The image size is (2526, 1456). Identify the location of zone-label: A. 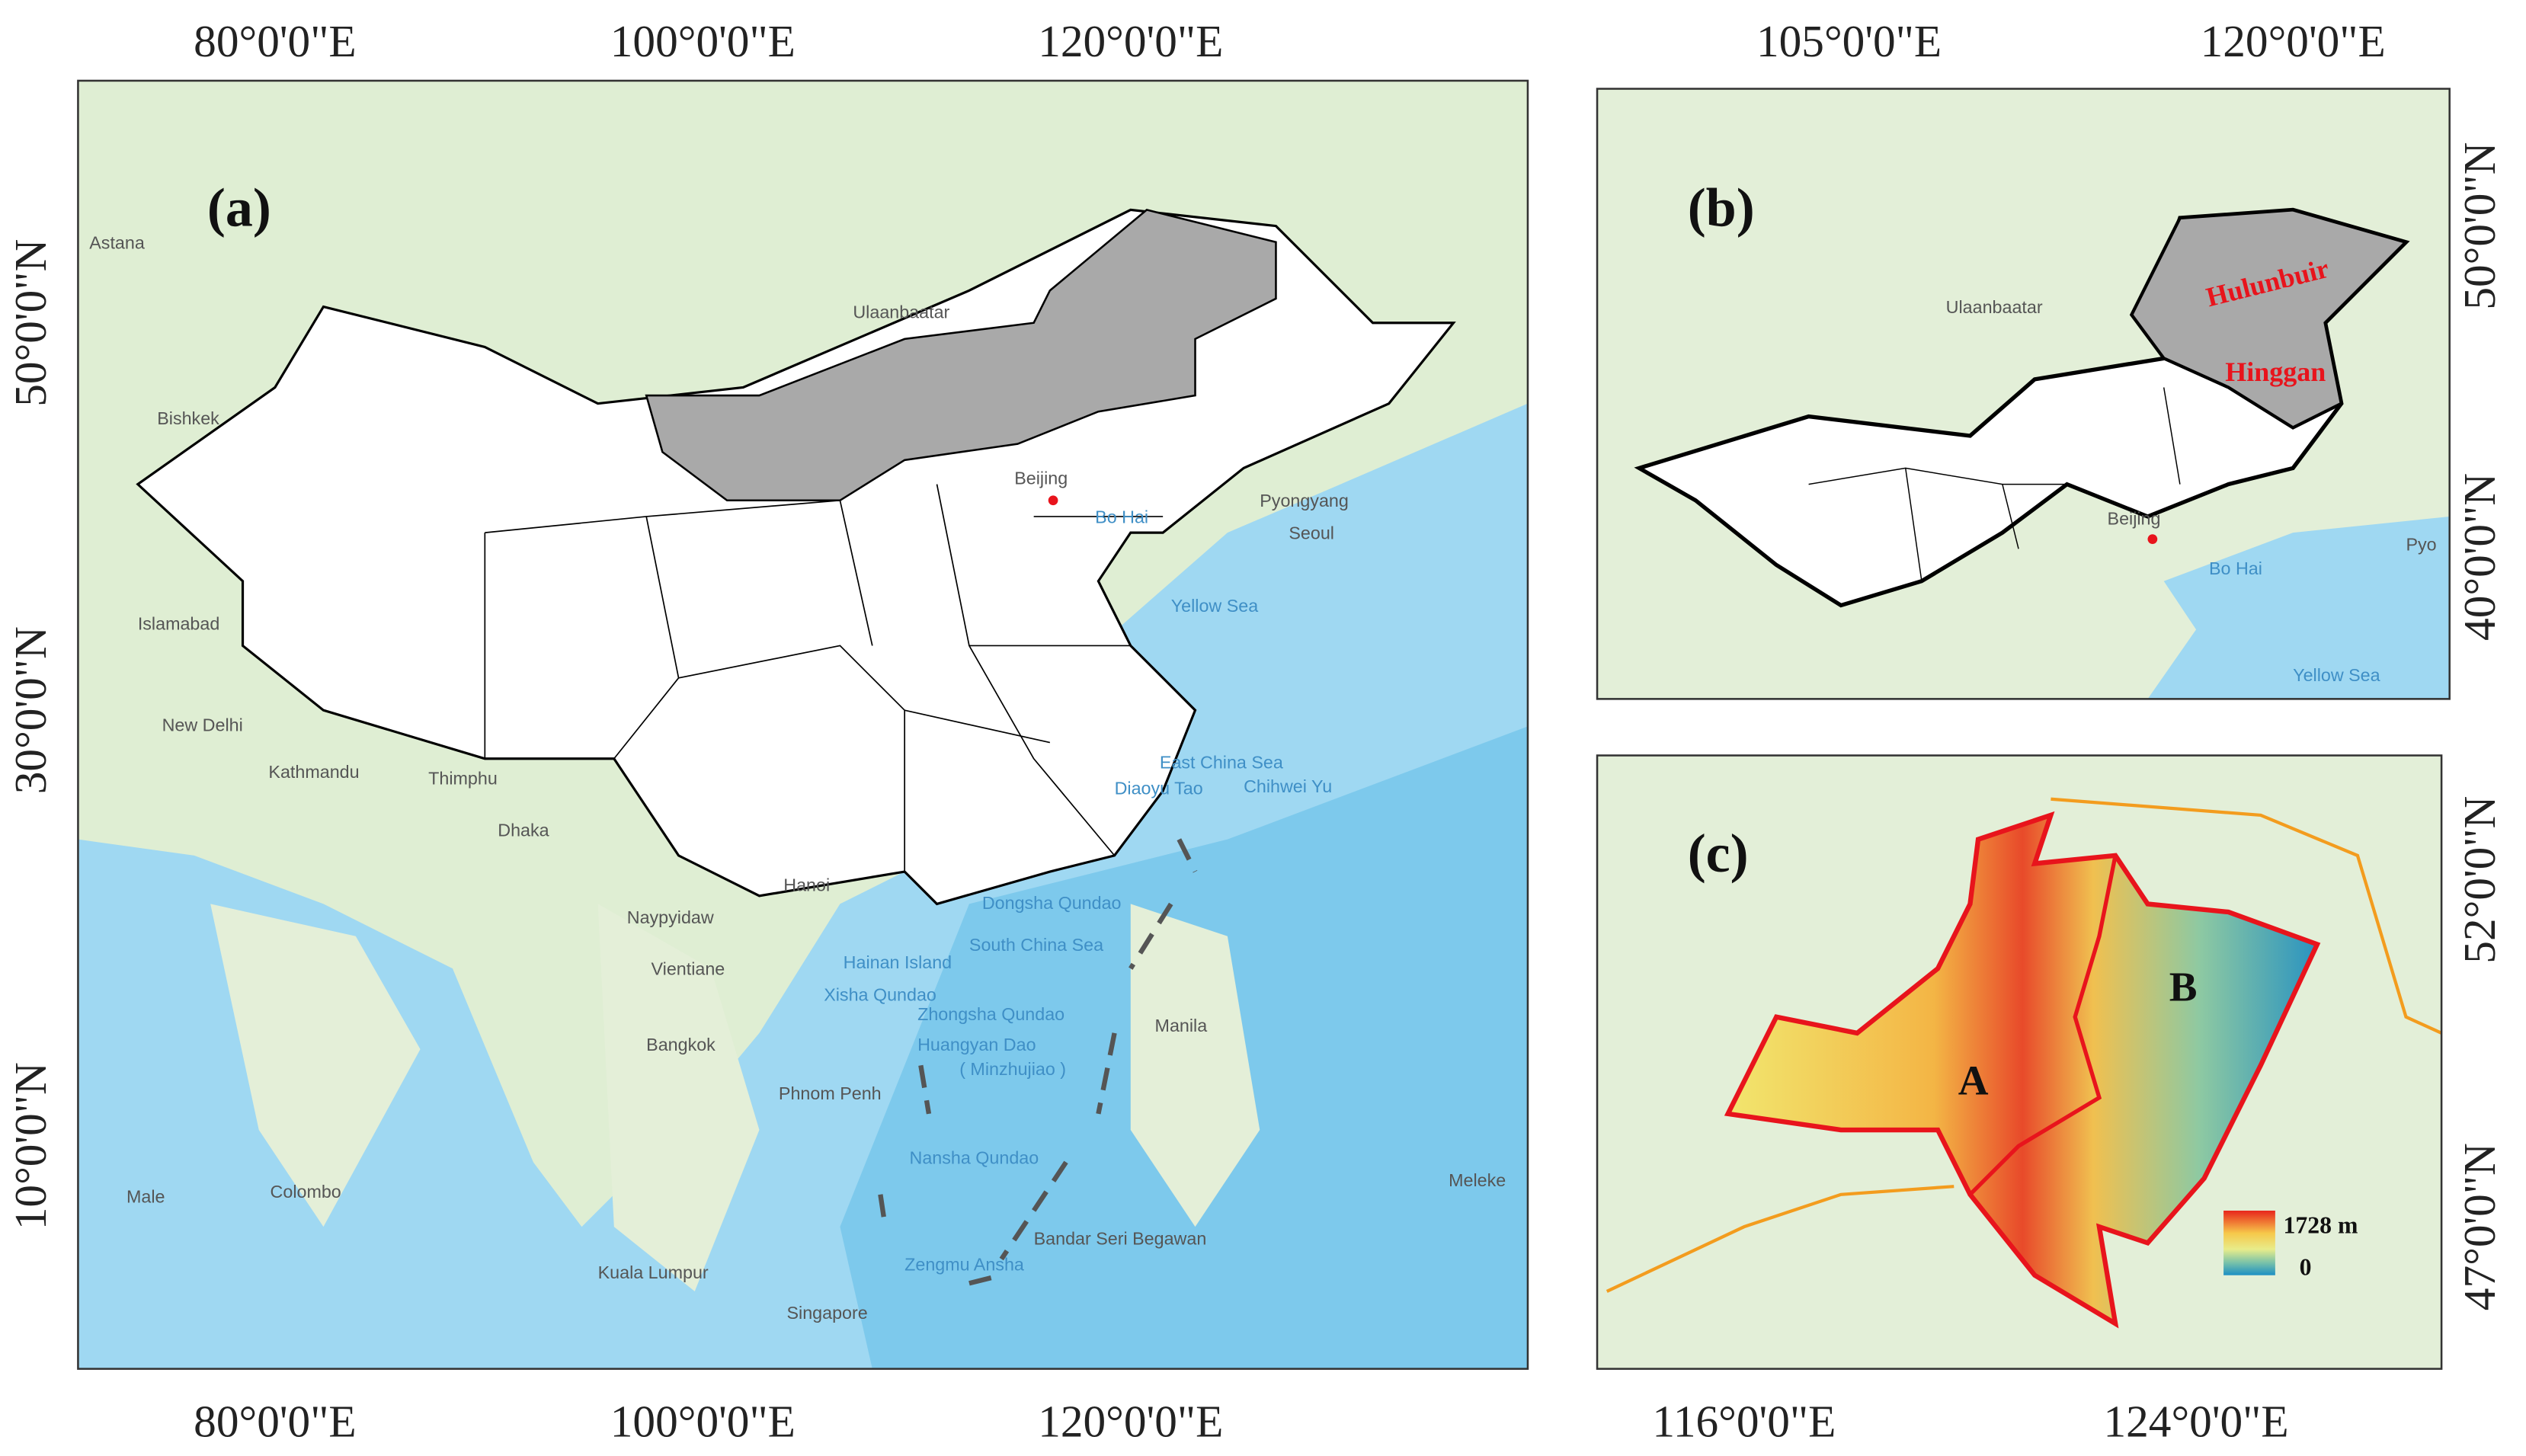
(1973, 1080).